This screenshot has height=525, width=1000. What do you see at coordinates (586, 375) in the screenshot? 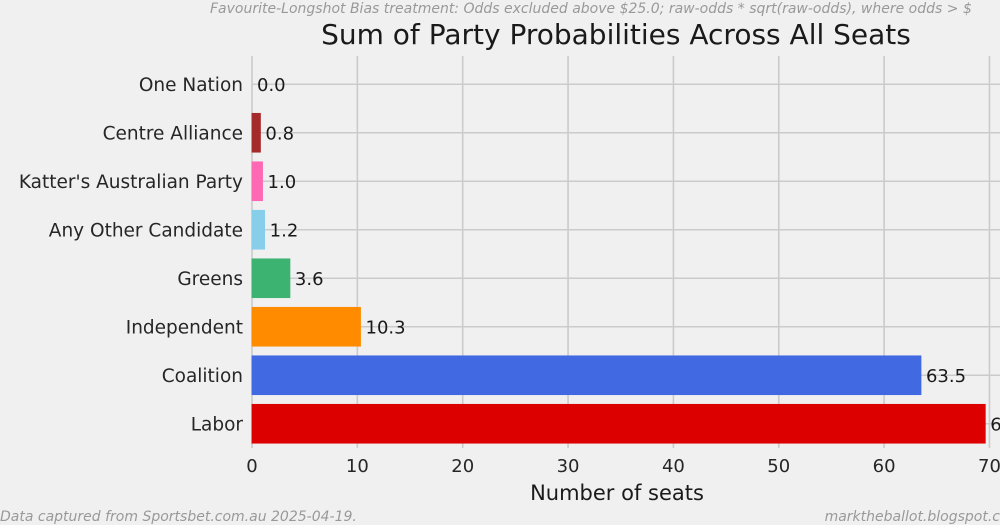
I see `bar-coalition` at bounding box center [586, 375].